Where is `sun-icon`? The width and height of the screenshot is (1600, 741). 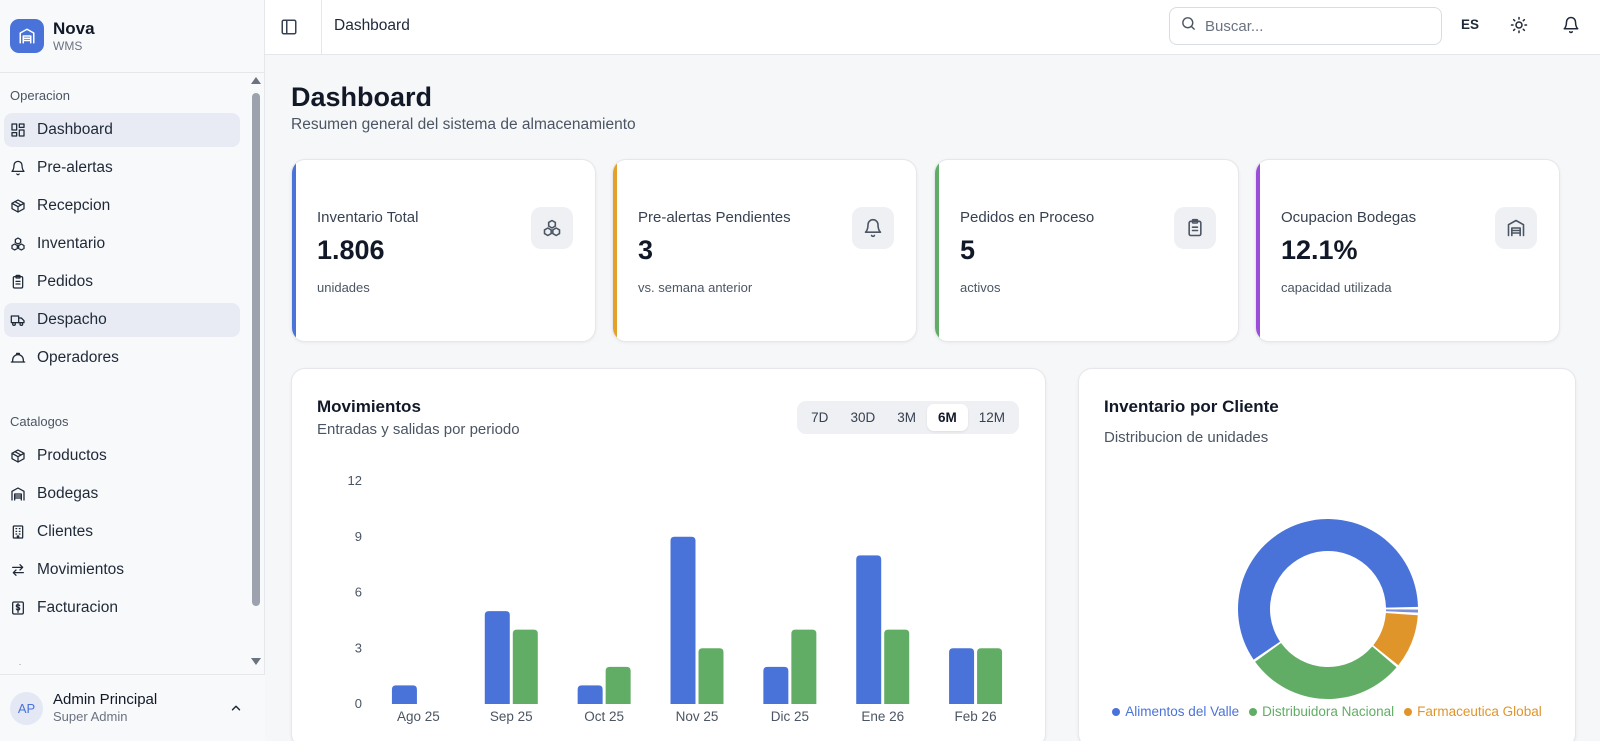
sun-icon is located at coordinates (1519, 27).